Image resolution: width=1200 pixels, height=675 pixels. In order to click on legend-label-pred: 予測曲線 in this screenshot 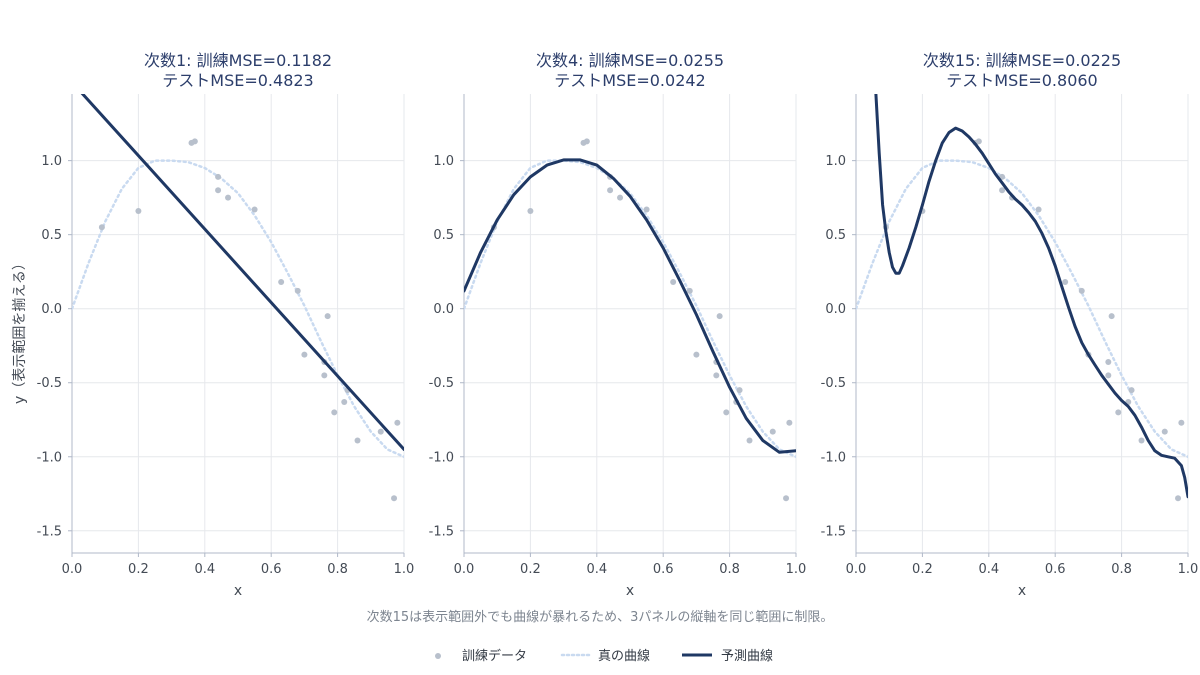, I will do `click(747, 656)`.